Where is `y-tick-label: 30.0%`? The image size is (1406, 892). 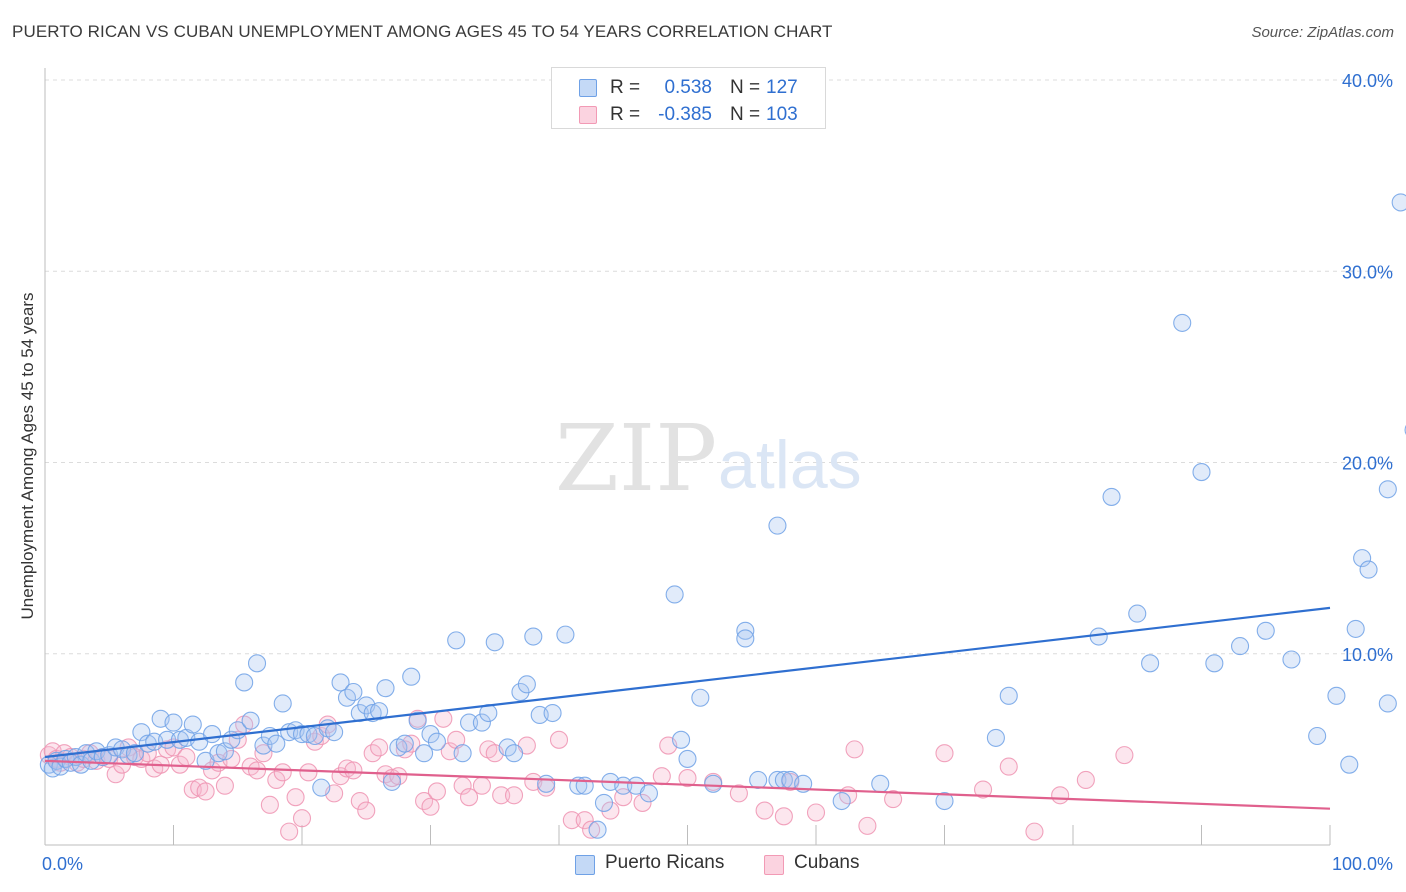
y-tick-label: 30.0% is located at coordinates (1367, 272).